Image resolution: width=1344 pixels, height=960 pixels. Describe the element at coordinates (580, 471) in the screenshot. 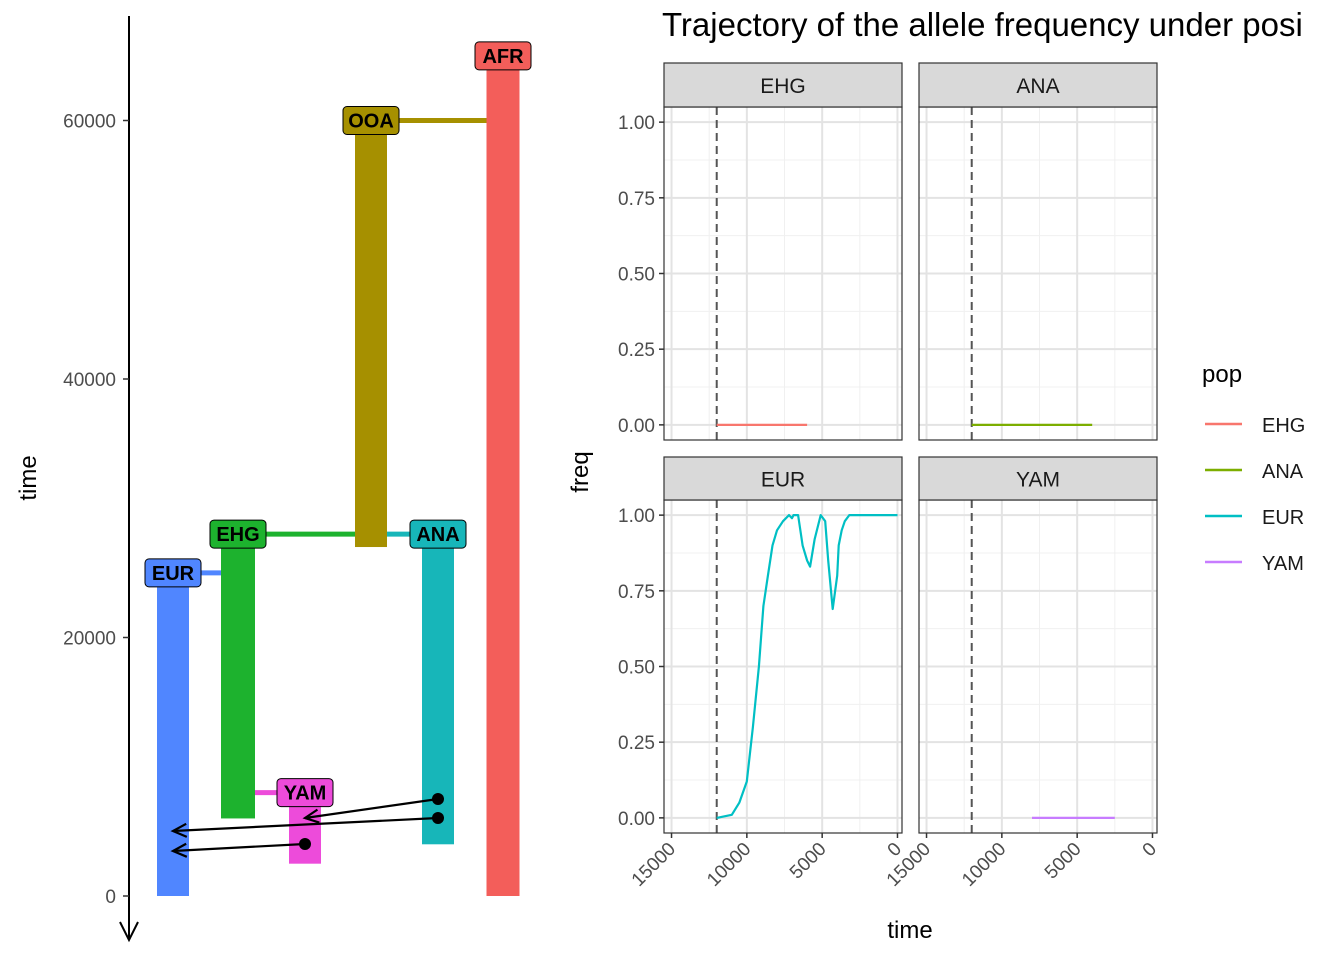

I see `y-axis-title: freq` at that location.